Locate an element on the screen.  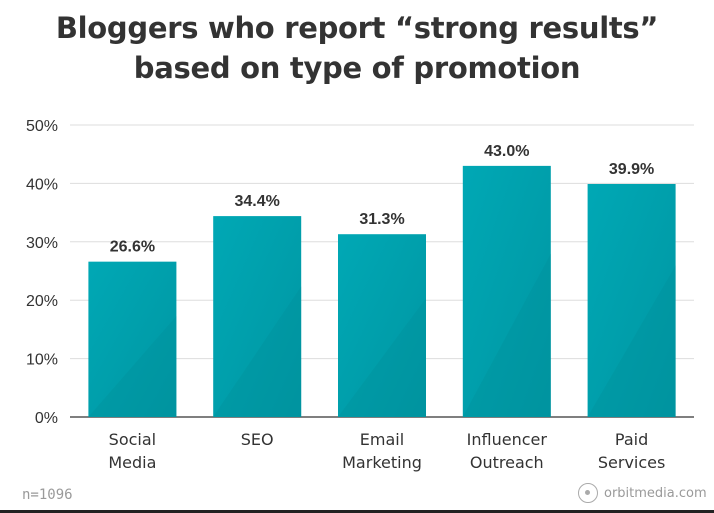
y-tick-label: 0% is located at coordinates (46, 418).